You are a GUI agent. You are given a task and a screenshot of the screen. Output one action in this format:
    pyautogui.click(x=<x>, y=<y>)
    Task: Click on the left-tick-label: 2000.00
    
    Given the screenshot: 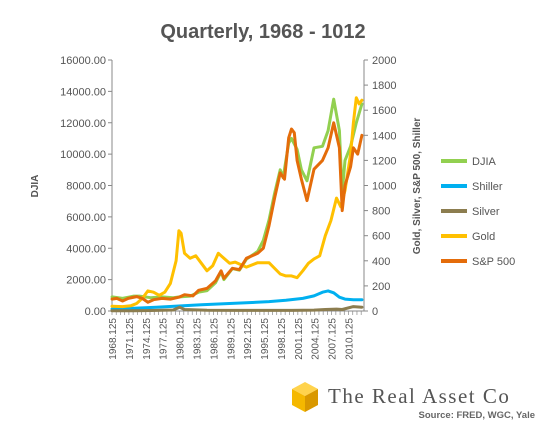 What is the action you would take?
    pyautogui.click(x=86, y=281)
    